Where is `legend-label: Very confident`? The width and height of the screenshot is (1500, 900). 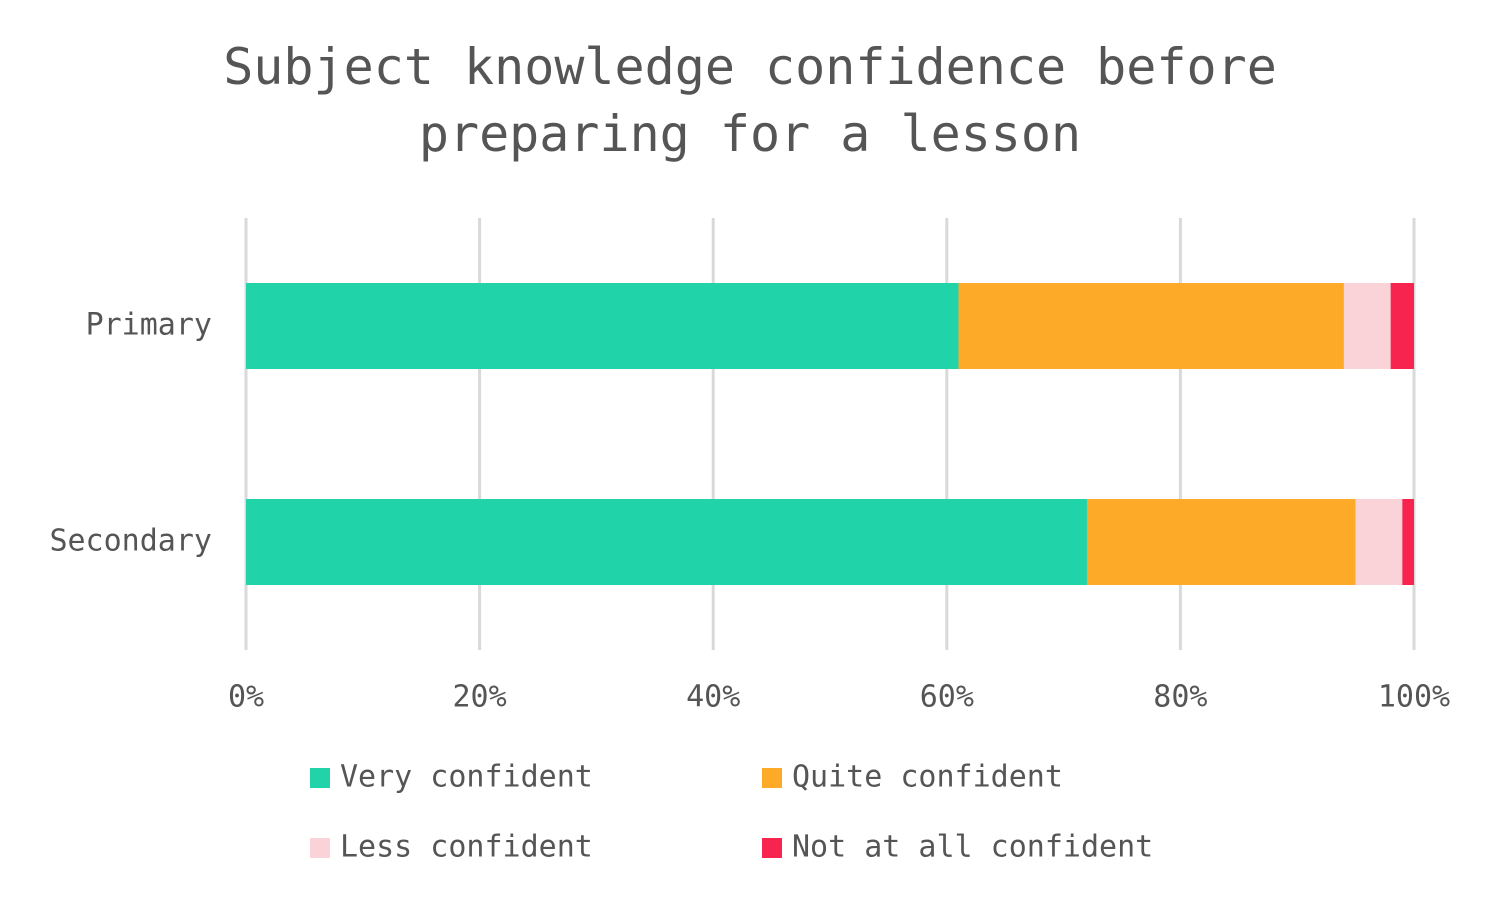 legend-label: Very confident is located at coordinates (466, 777).